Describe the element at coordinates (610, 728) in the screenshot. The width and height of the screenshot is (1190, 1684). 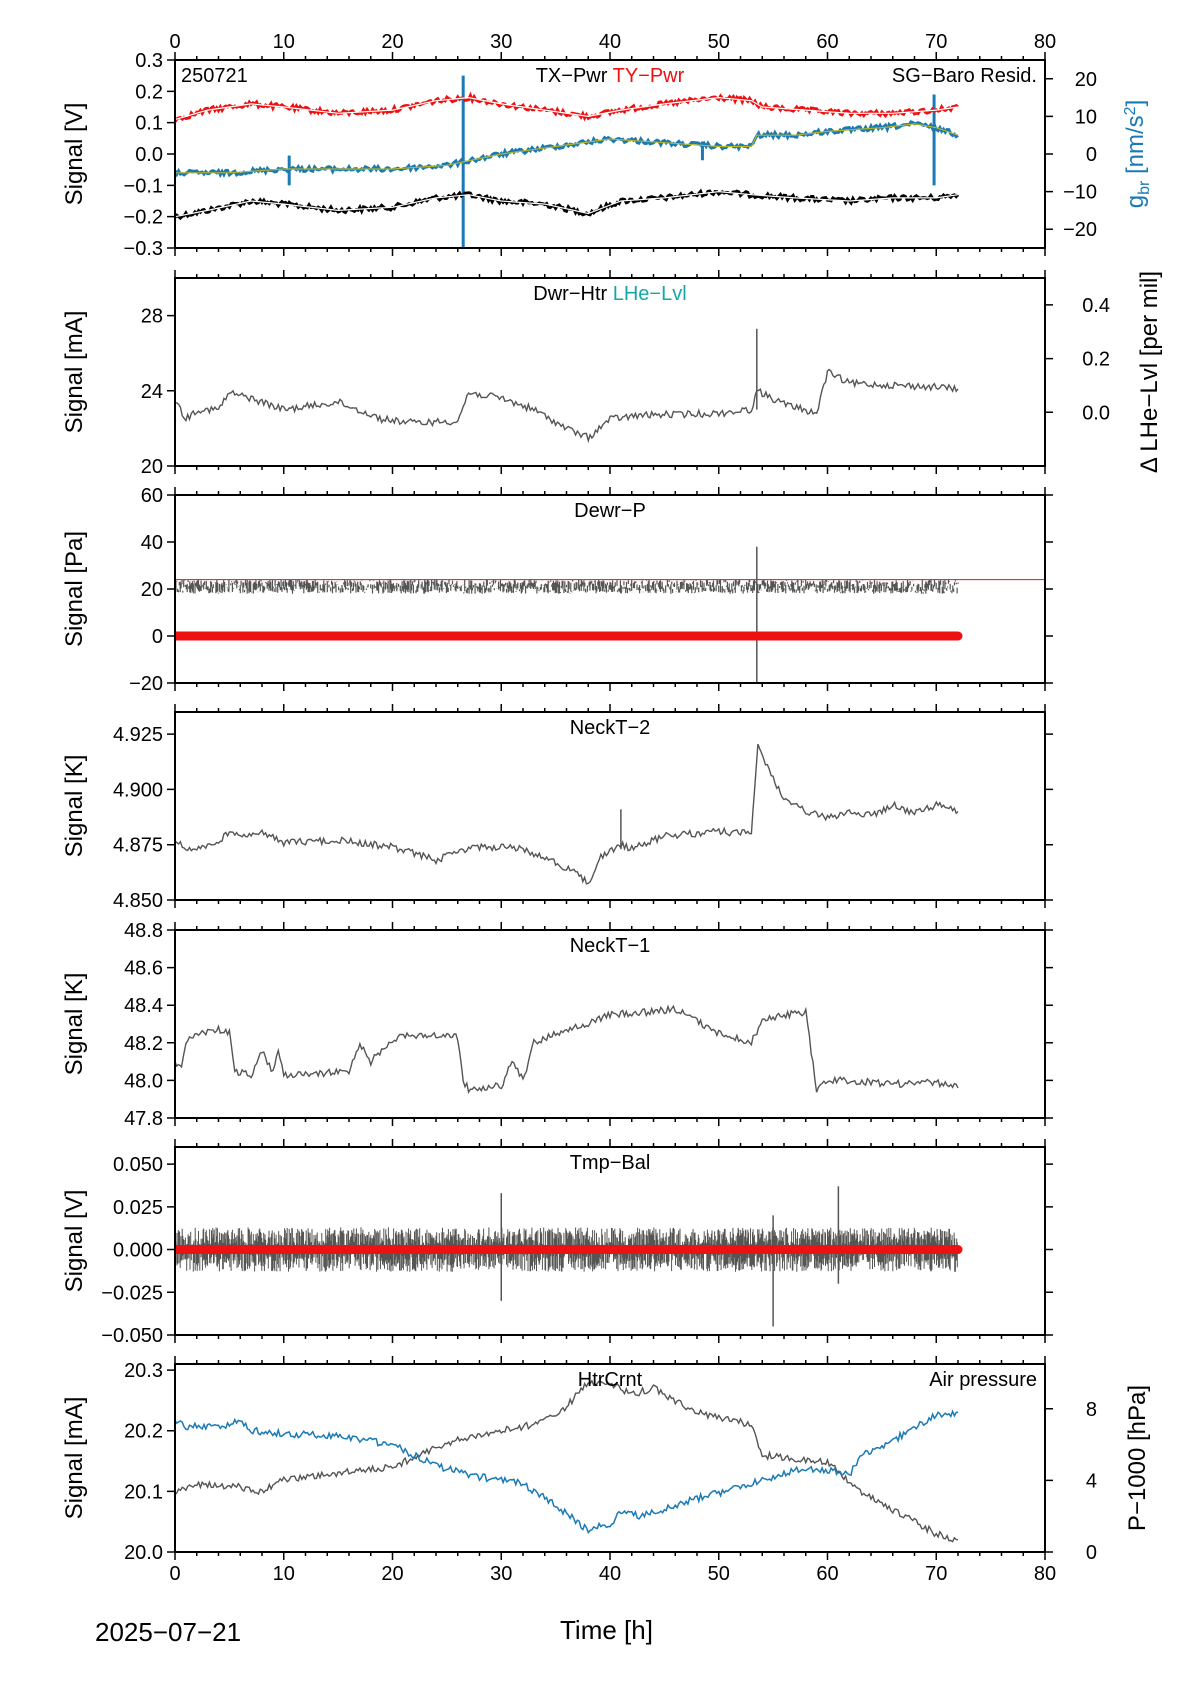
I see `panel-title: NeckT−2` at that location.